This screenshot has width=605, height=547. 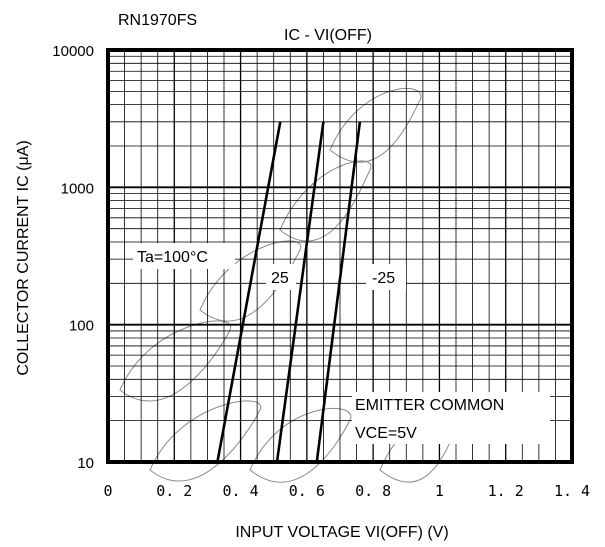 What do you see at coordinates (73, 51) in the screenshot?
I see `y-tick-label: 10000` at bounding box center [73, 51].